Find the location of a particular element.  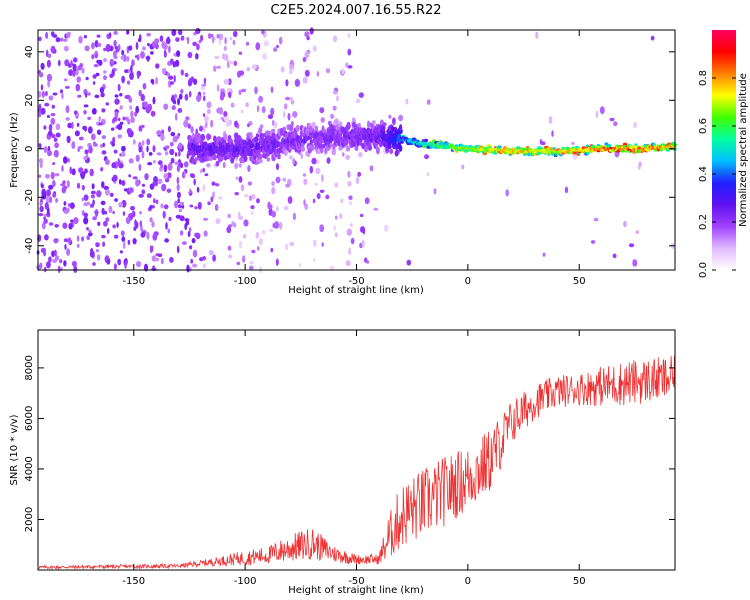

y-tick-label: 20 is located at coordinates (29, 100).